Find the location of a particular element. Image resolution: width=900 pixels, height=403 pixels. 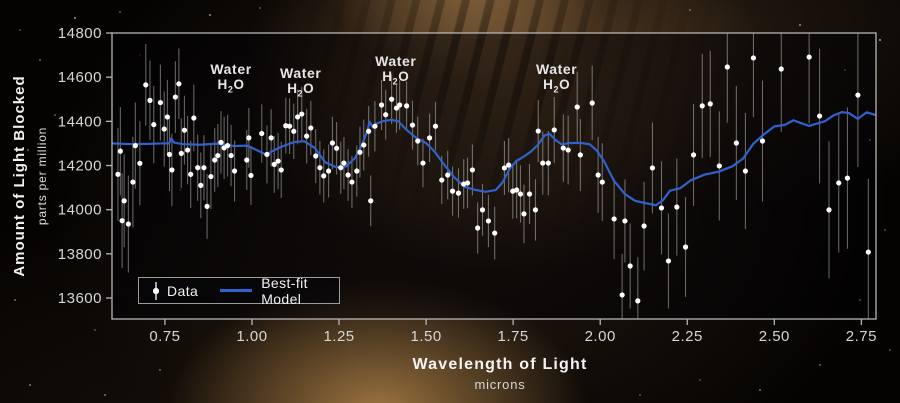

svg-text: 14200 is located at coordinates (80, 166).